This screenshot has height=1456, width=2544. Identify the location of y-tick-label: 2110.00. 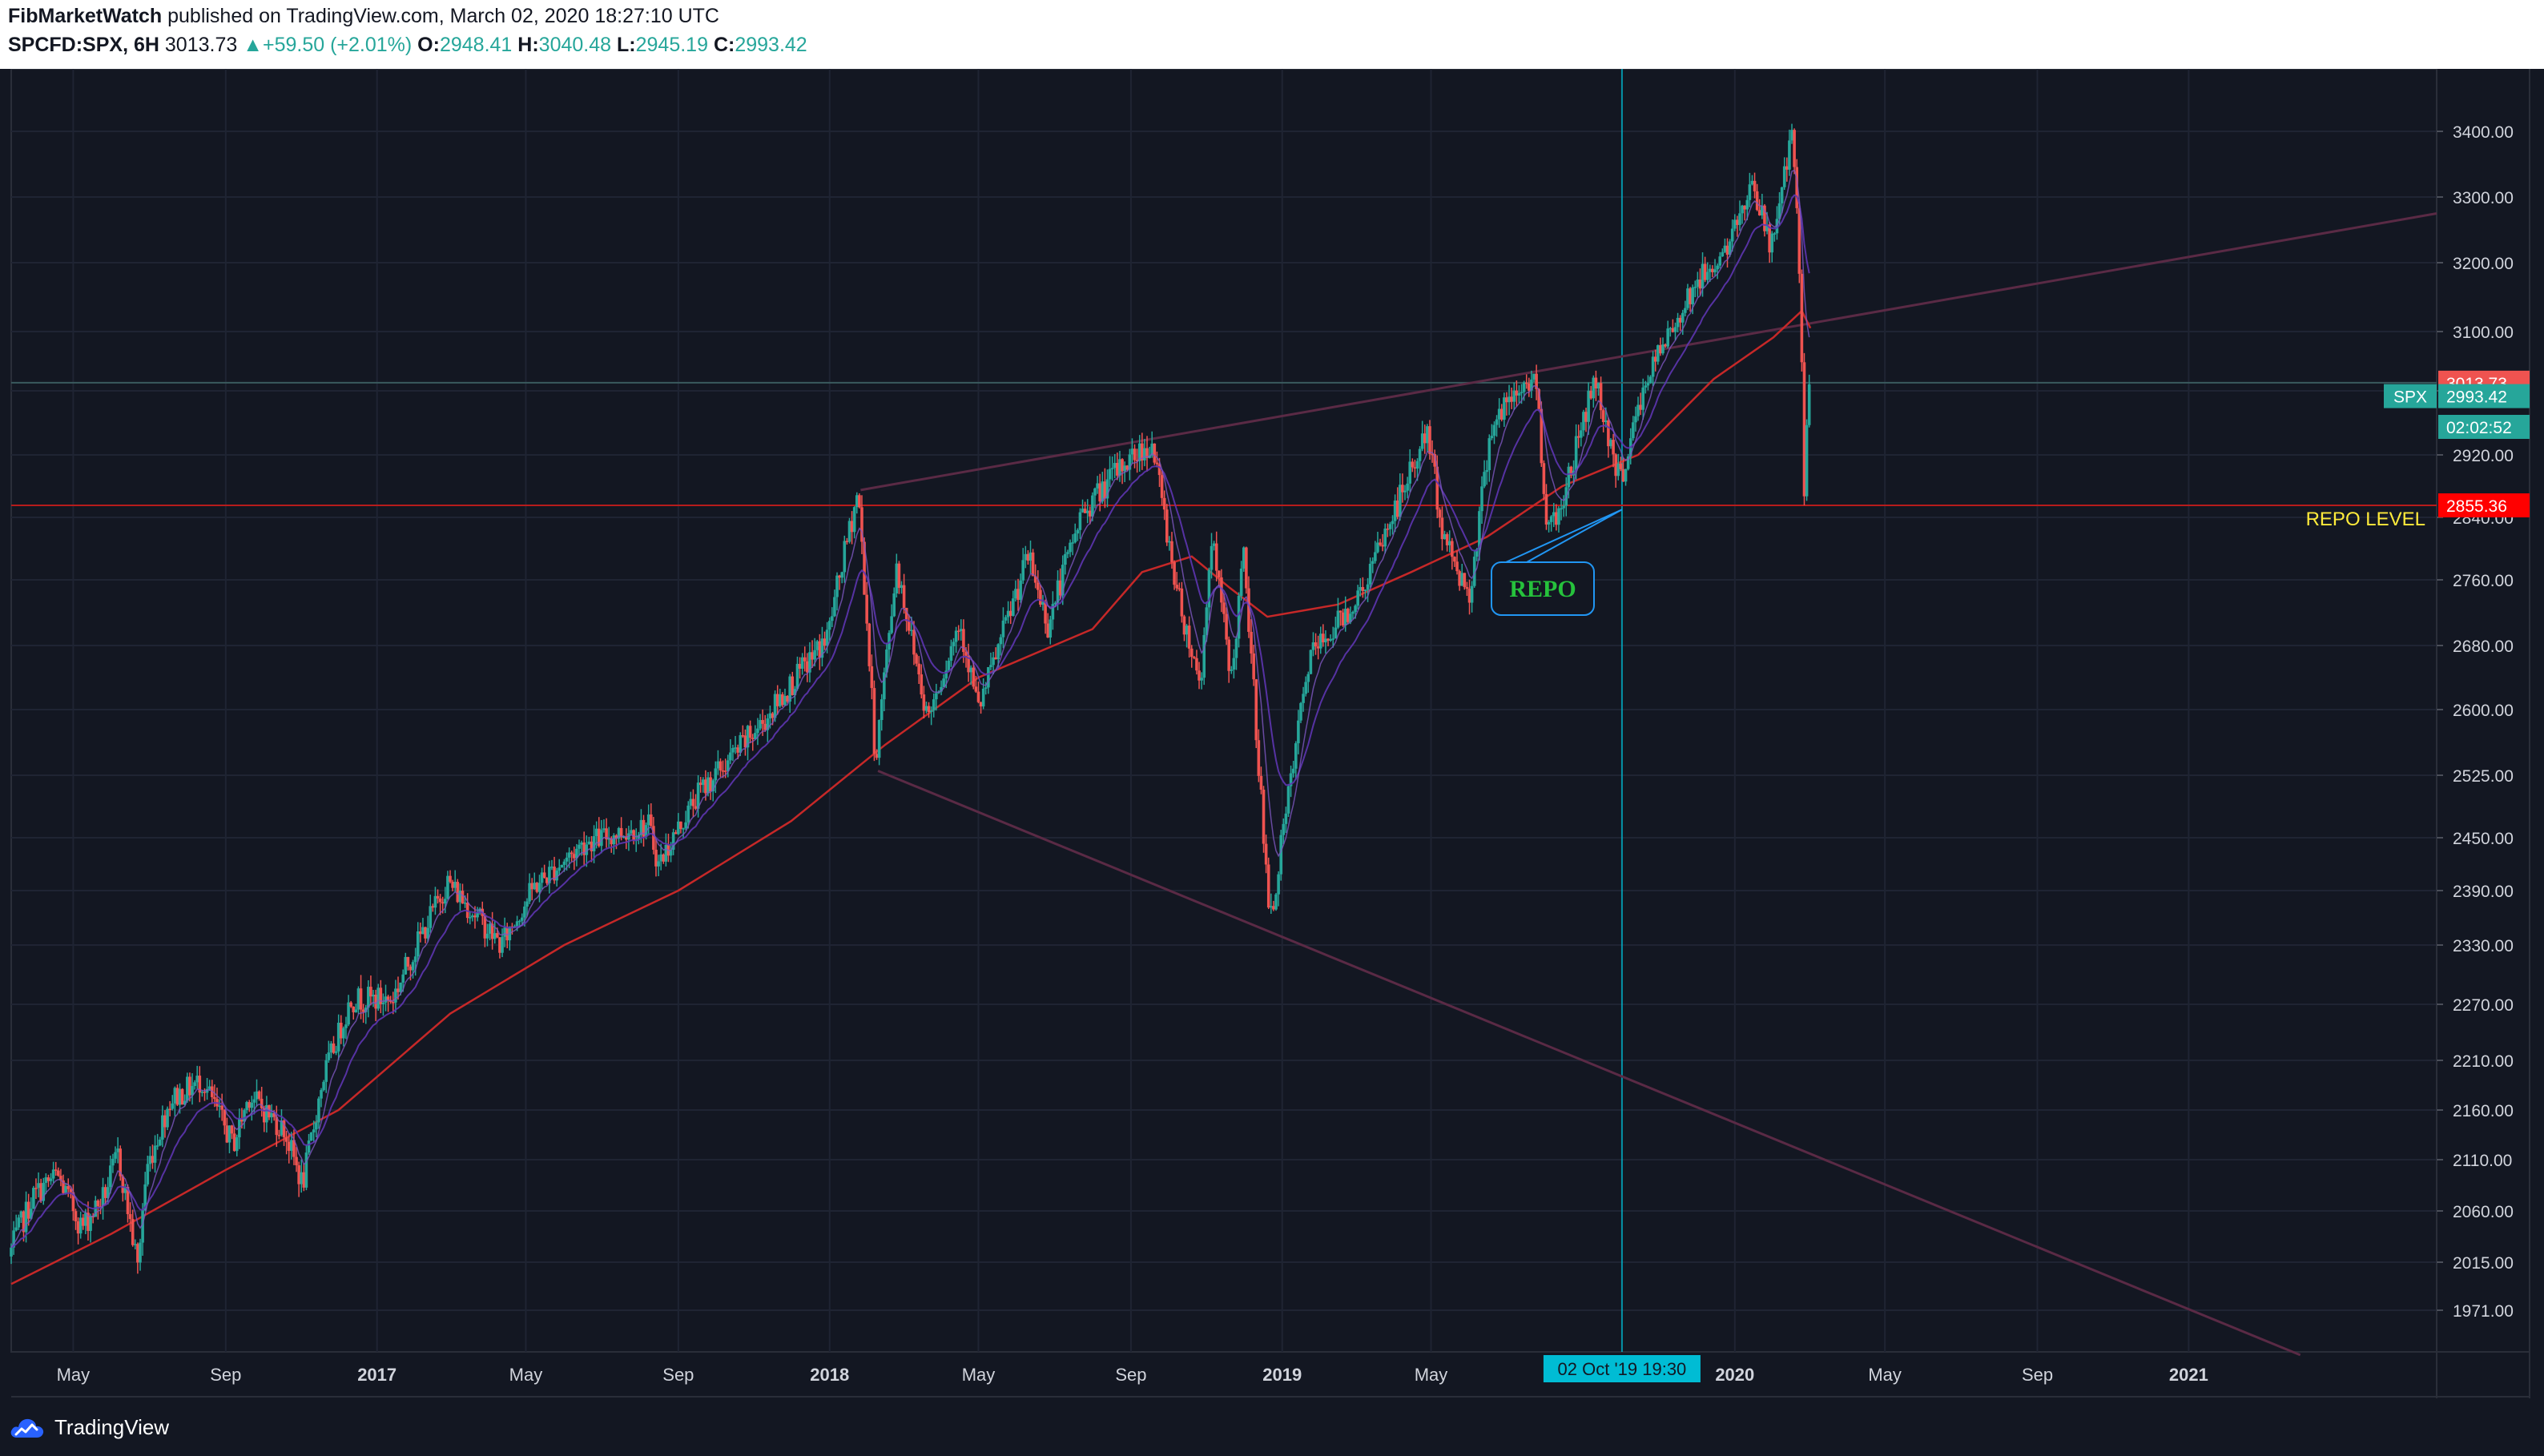
(2482, 1161).